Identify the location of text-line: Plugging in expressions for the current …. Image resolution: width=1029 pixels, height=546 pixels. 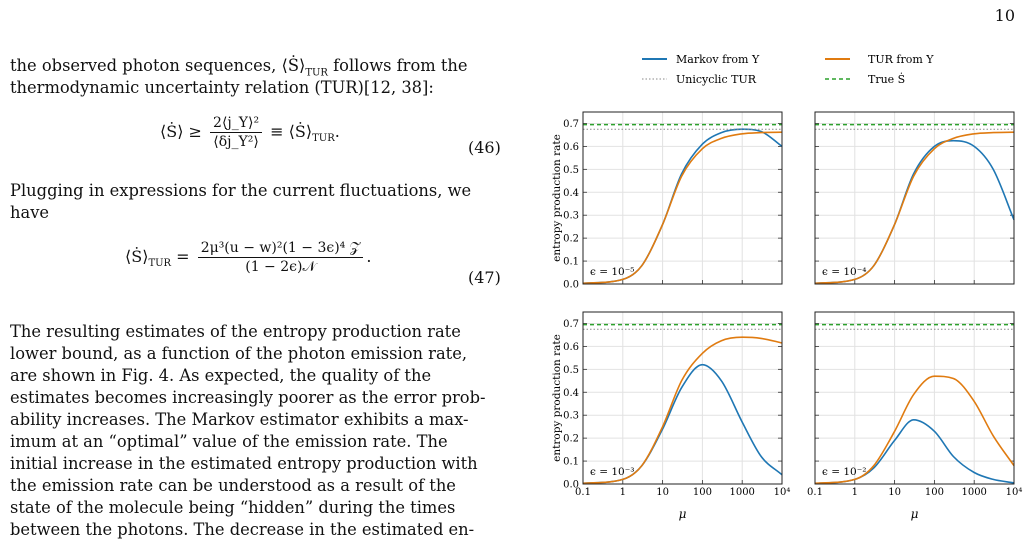
(241, 190).